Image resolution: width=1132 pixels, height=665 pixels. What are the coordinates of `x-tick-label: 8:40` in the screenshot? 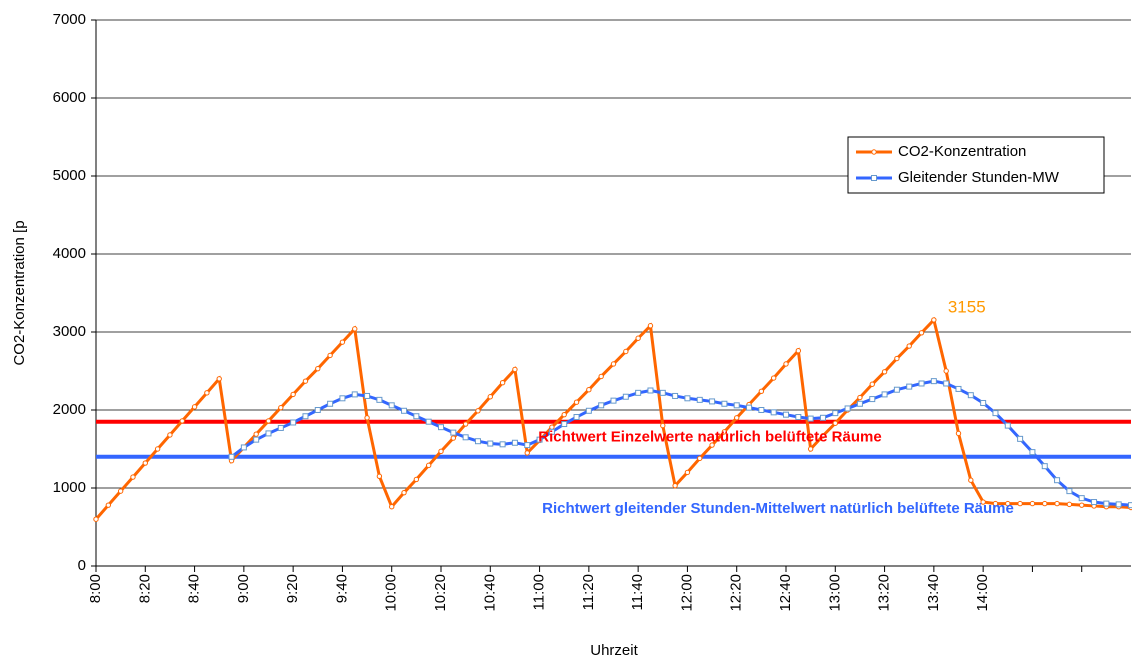 It's located at (194, 588).